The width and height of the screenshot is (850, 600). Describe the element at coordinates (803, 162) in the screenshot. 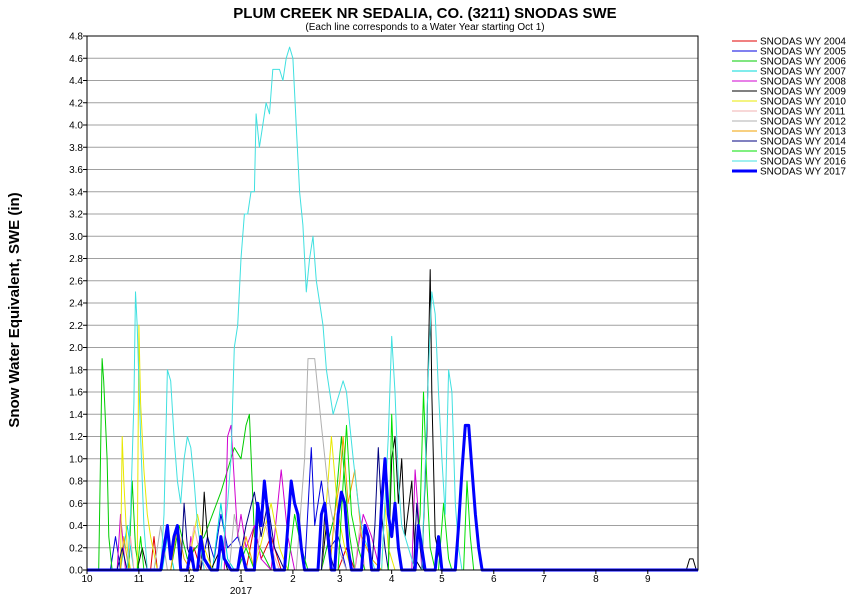

I see `legend-label: SNODAS WY 2016` at that location.